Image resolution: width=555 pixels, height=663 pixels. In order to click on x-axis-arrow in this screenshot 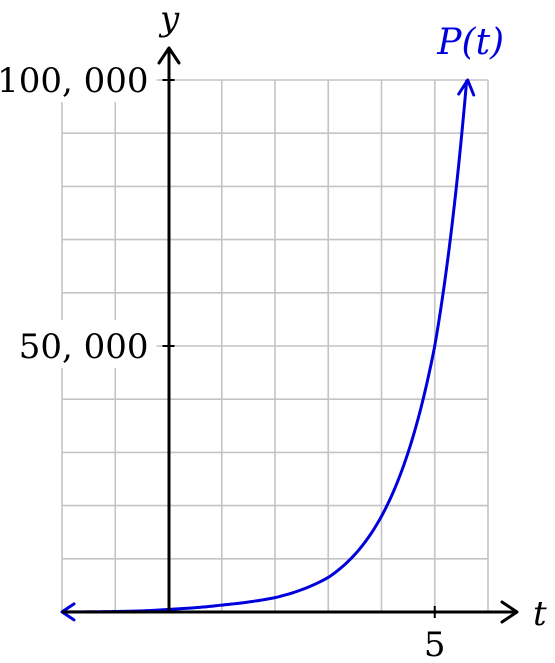, I will do `click(509, 612)`.